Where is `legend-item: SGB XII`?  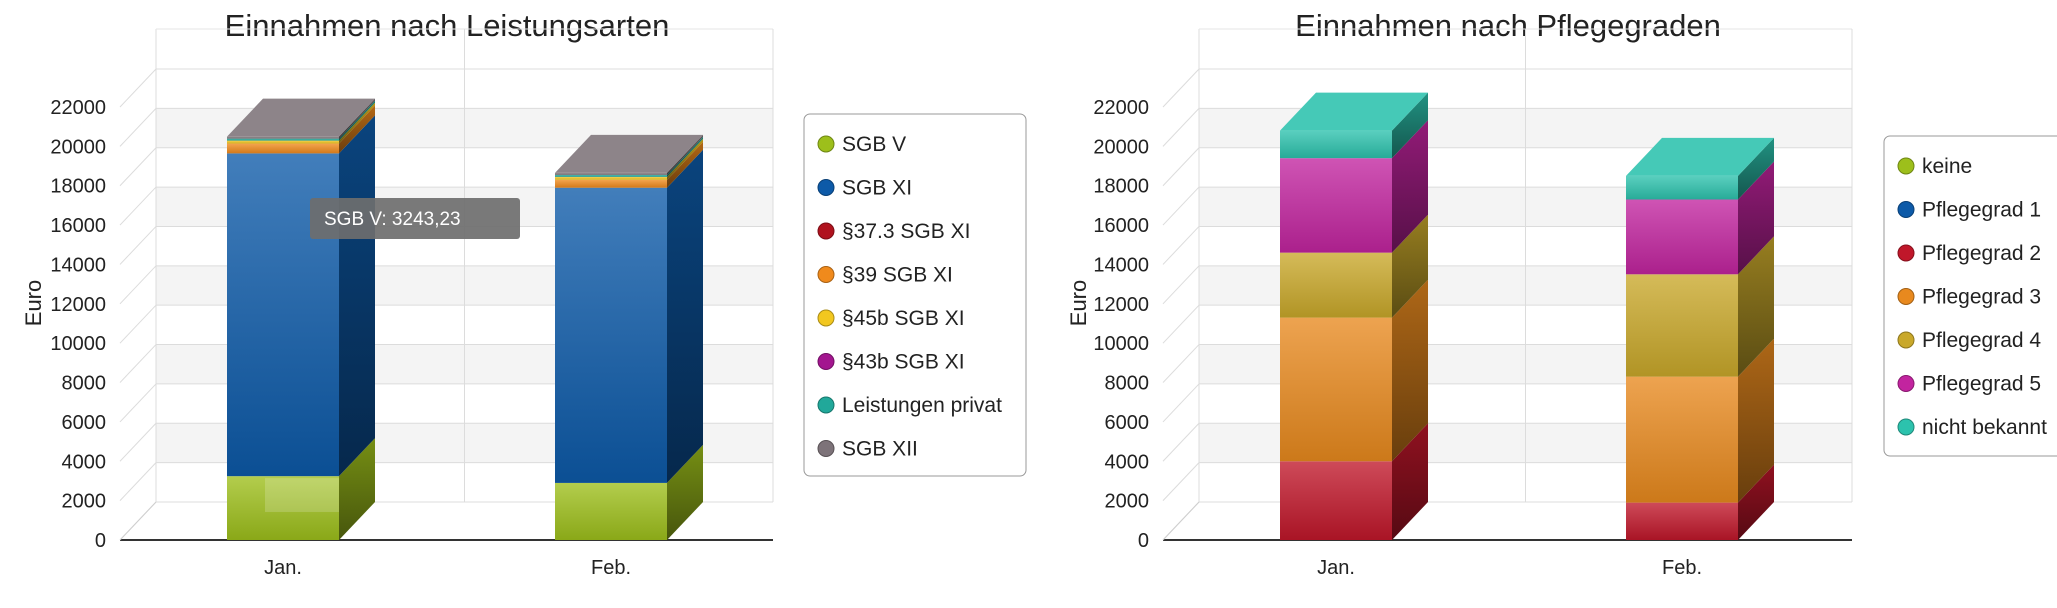 legend-item: SGB XII is located at coordinates (867, 449).